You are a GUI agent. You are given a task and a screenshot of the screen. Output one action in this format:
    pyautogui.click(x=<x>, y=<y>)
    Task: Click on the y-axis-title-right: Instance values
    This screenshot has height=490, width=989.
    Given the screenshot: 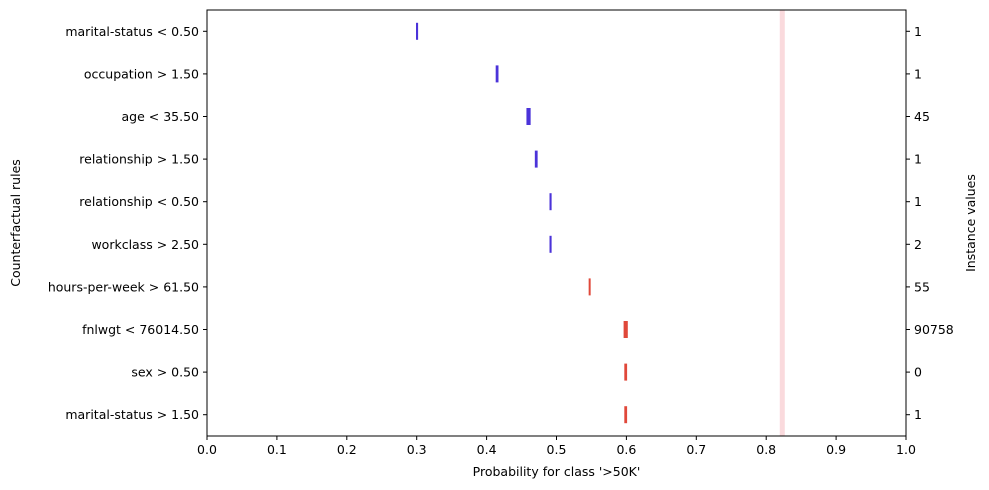 What is the action you would take?
    pyautogui.click(x=970, y=223)
    